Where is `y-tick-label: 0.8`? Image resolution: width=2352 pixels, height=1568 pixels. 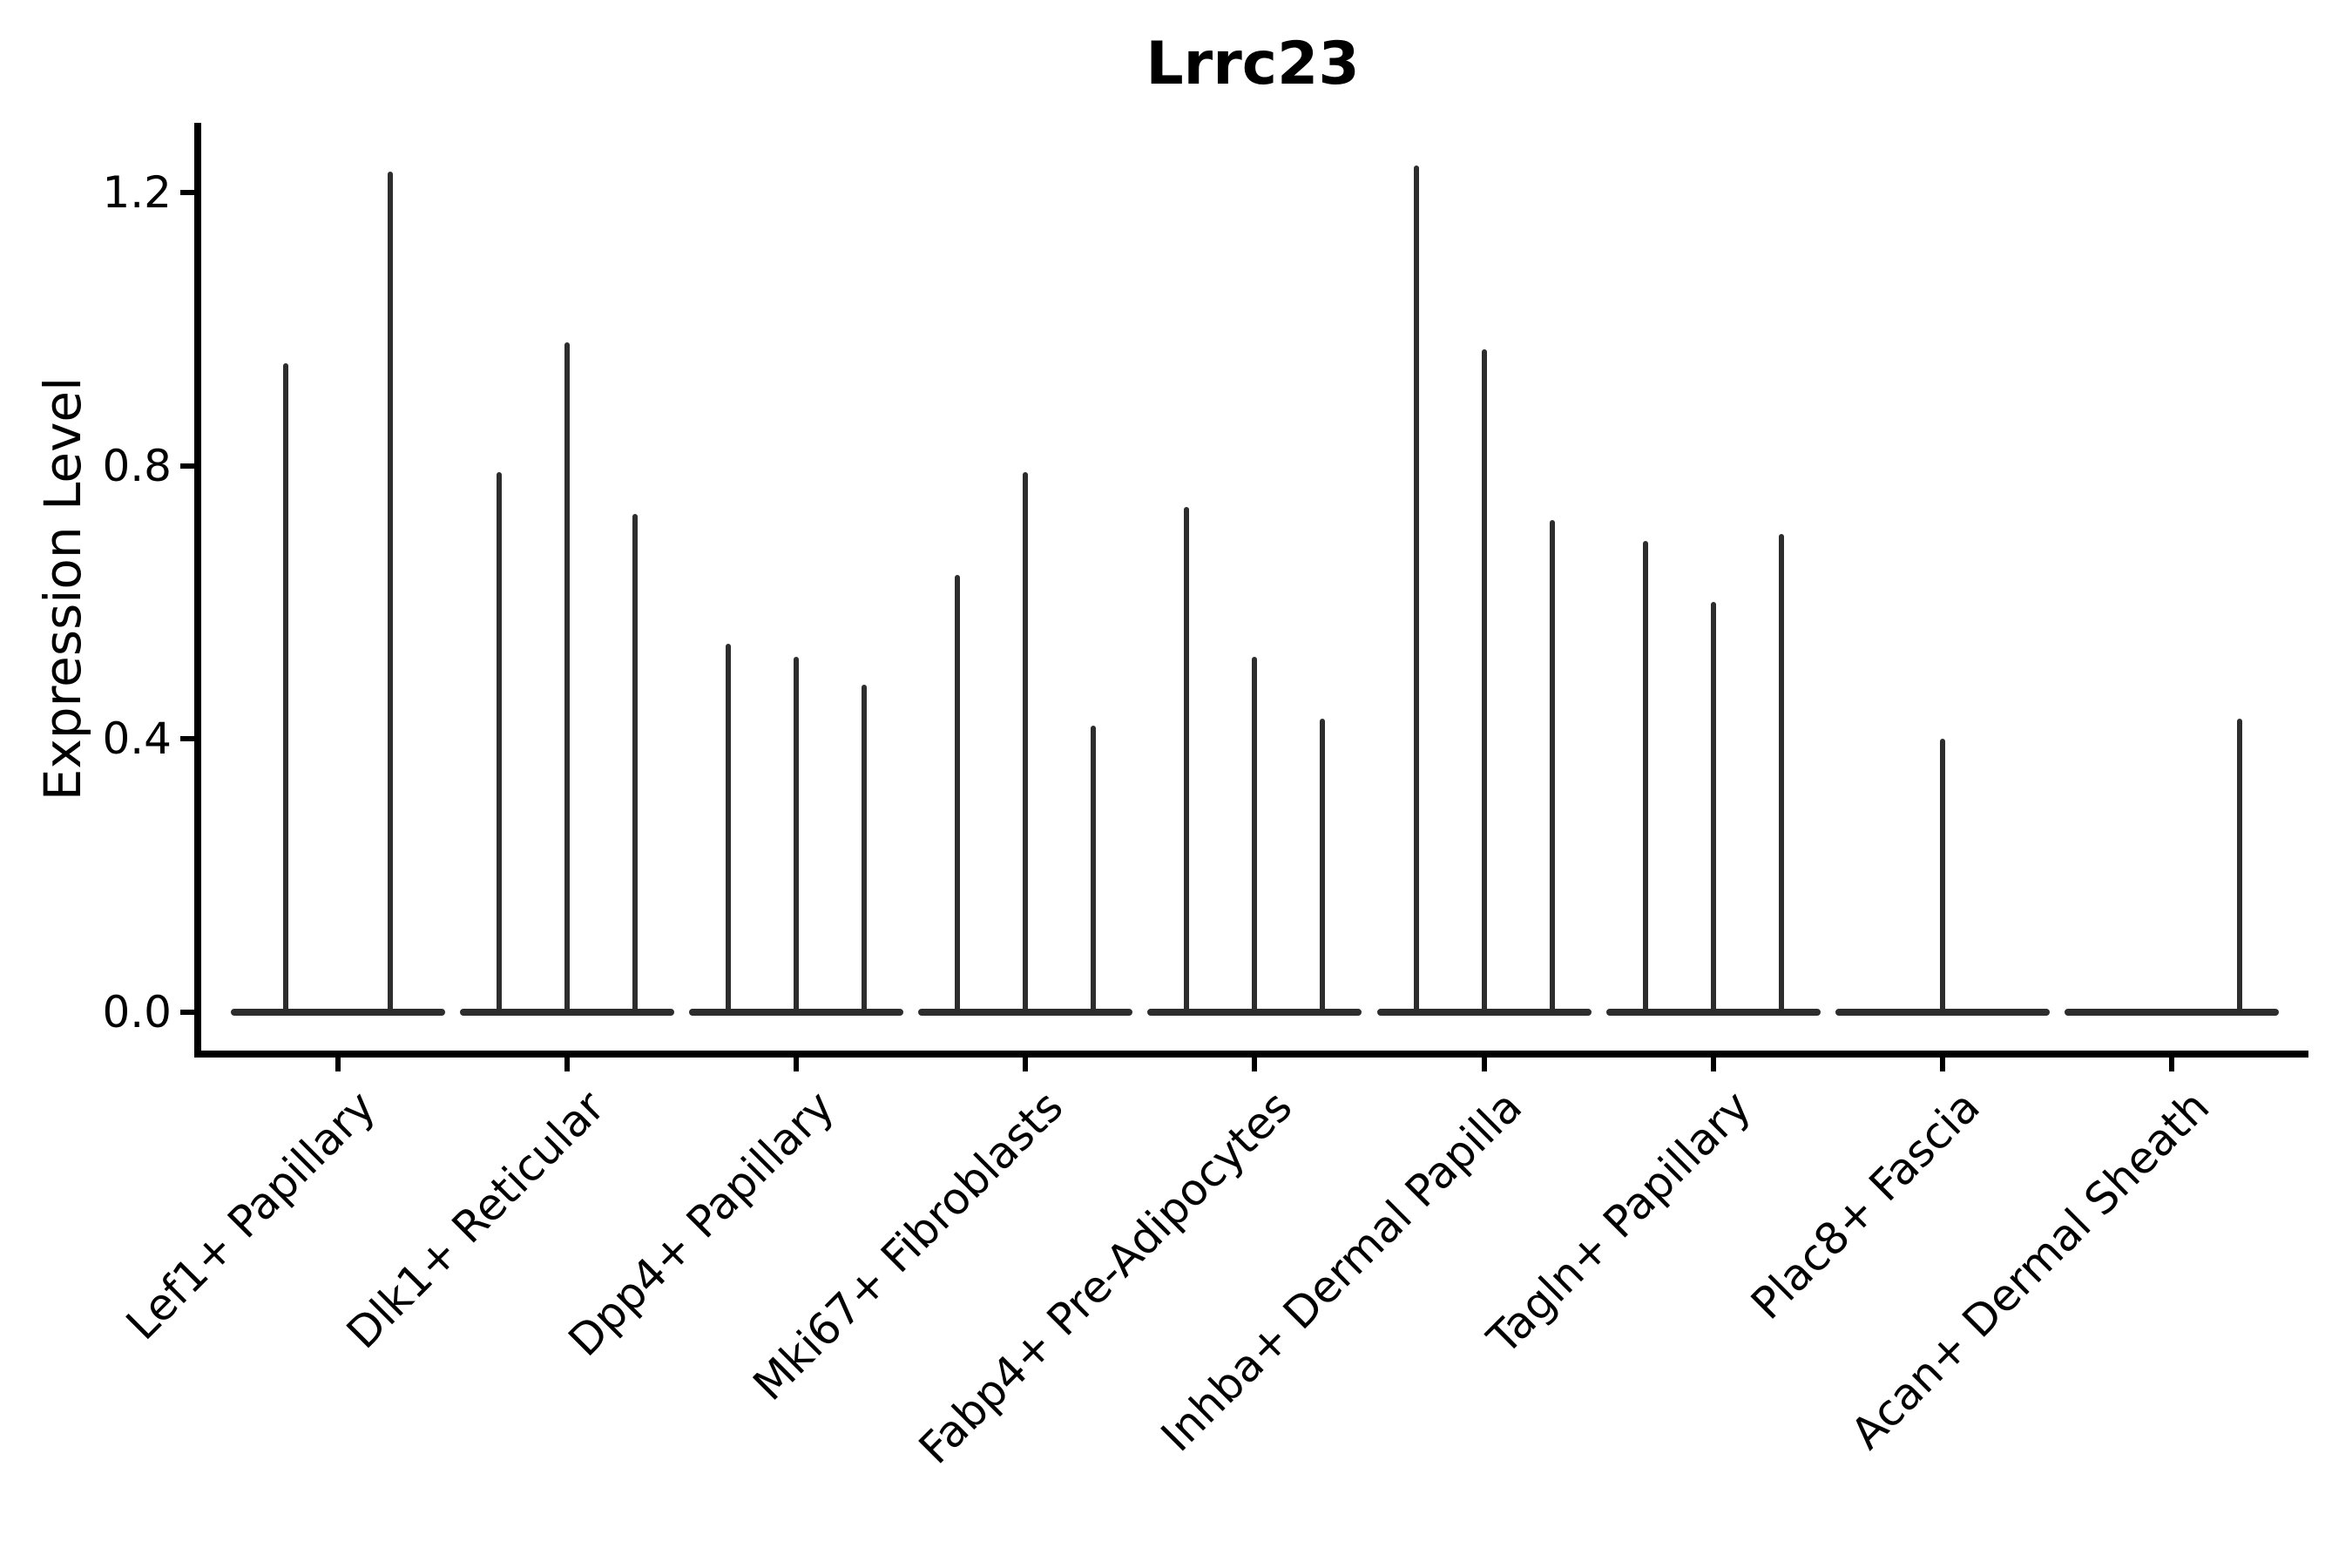 y-tick-label: 0.8 is located at coordinates (137, 465).